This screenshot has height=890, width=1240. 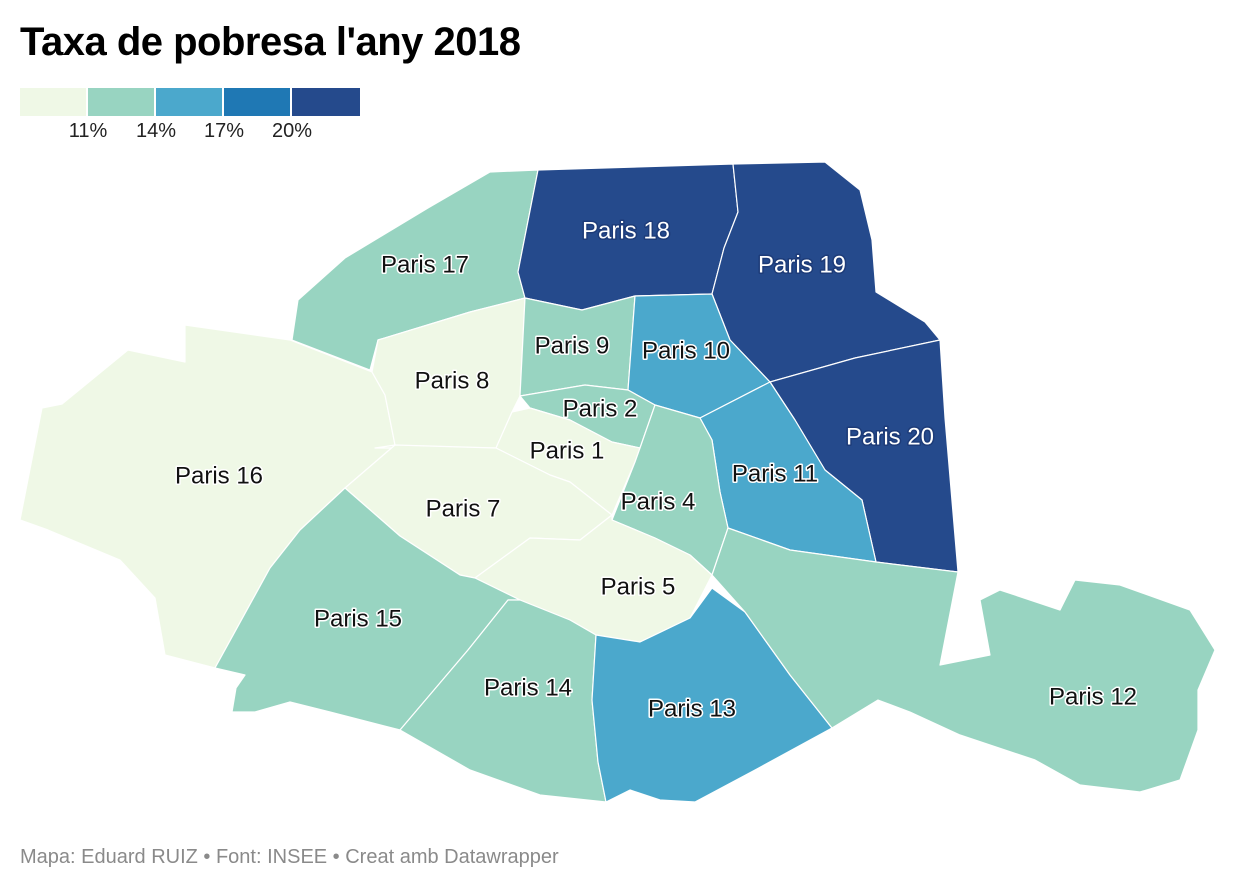 I want to click on legend-swatches, so click(x=190, y=102).